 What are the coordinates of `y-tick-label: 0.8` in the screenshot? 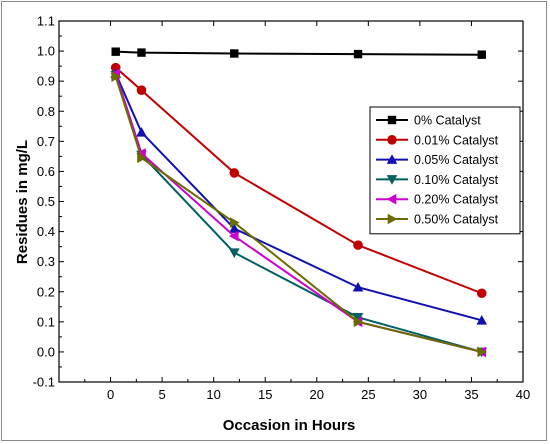 It's located at (46, 111).